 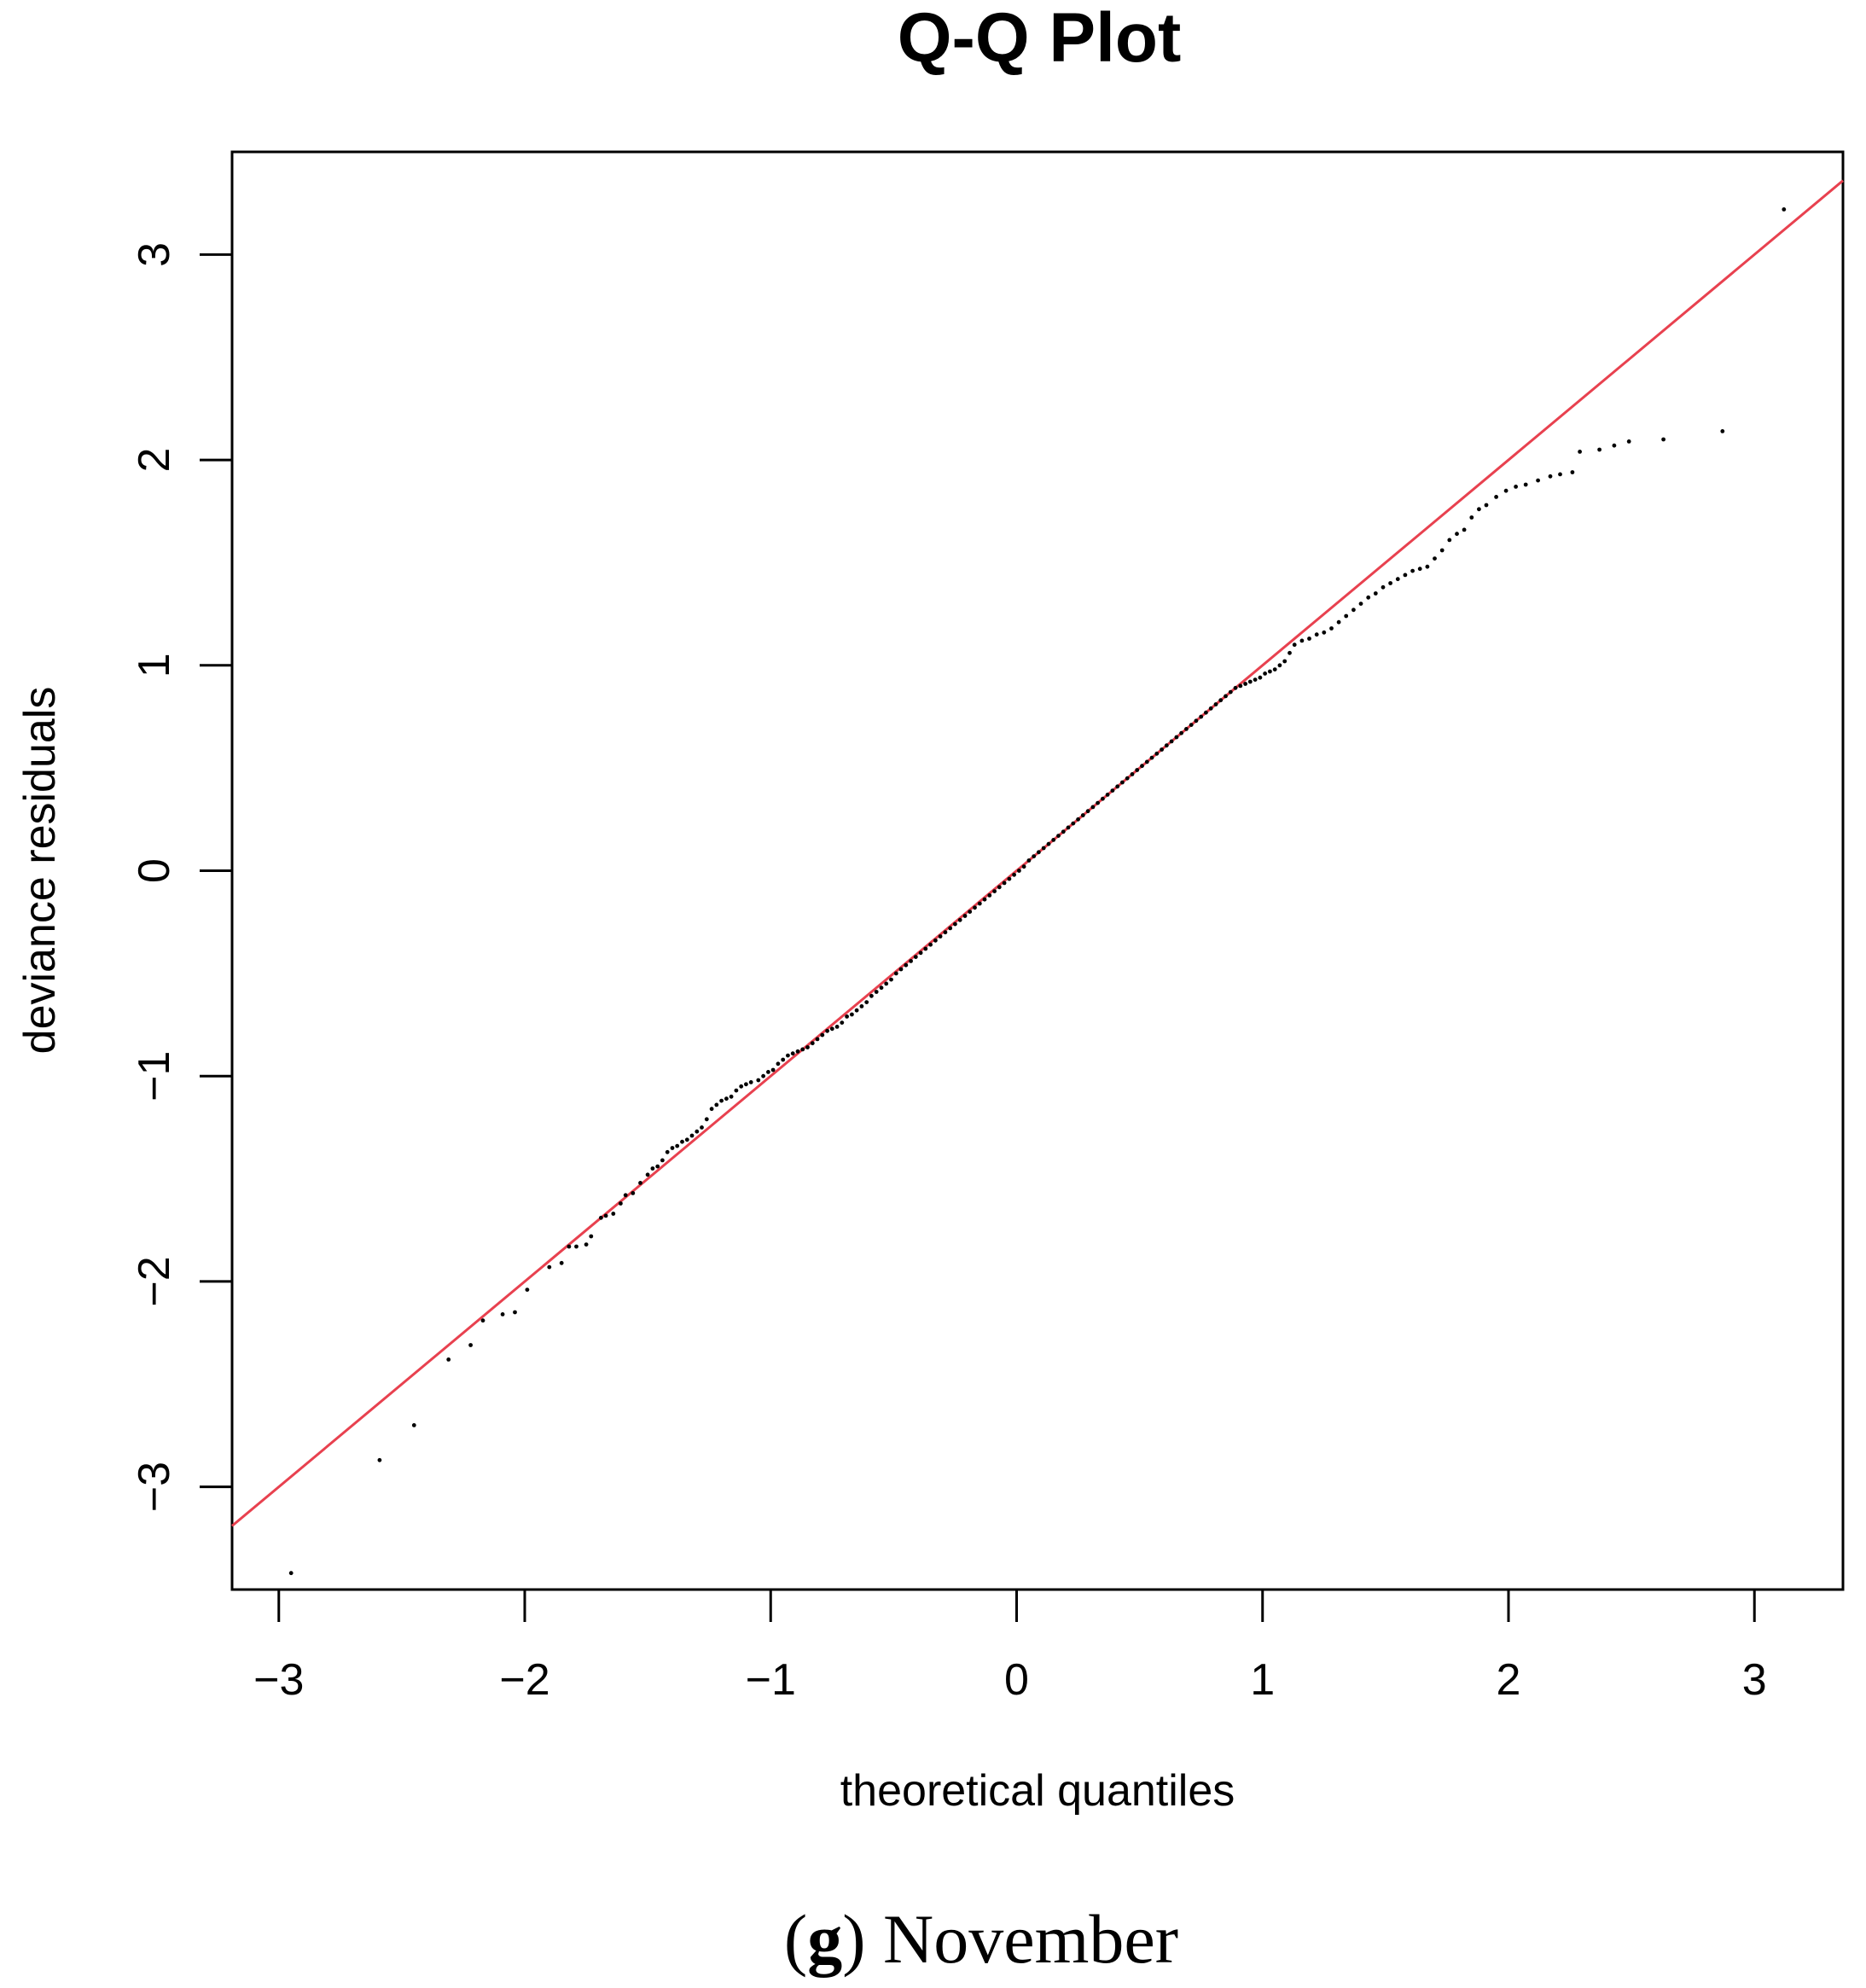 What do you see at coordinates (524, 1680) in the screenshot?
I see `x-tick-label: −2` at bounding box center [524, 1680].